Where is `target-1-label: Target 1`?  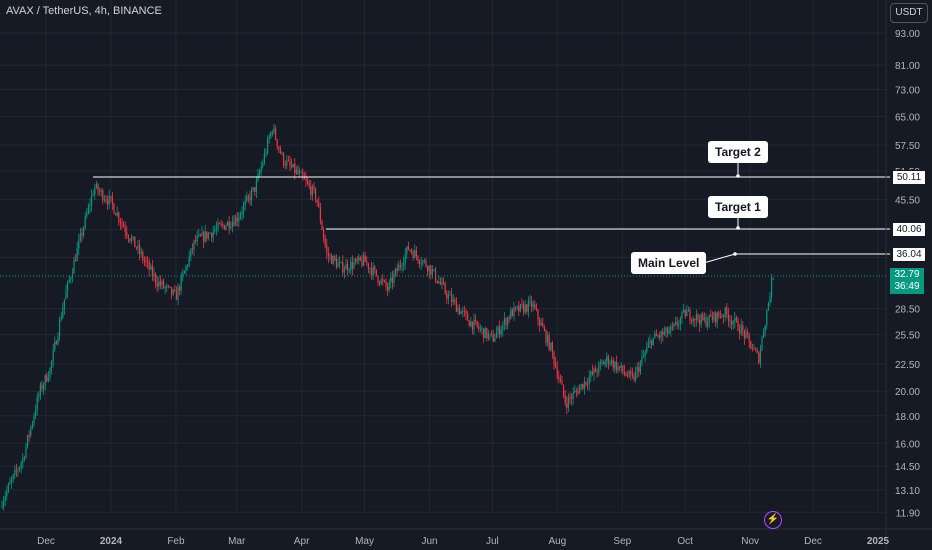
target-1-label: Target 1 is located at coordinates (738, 207).